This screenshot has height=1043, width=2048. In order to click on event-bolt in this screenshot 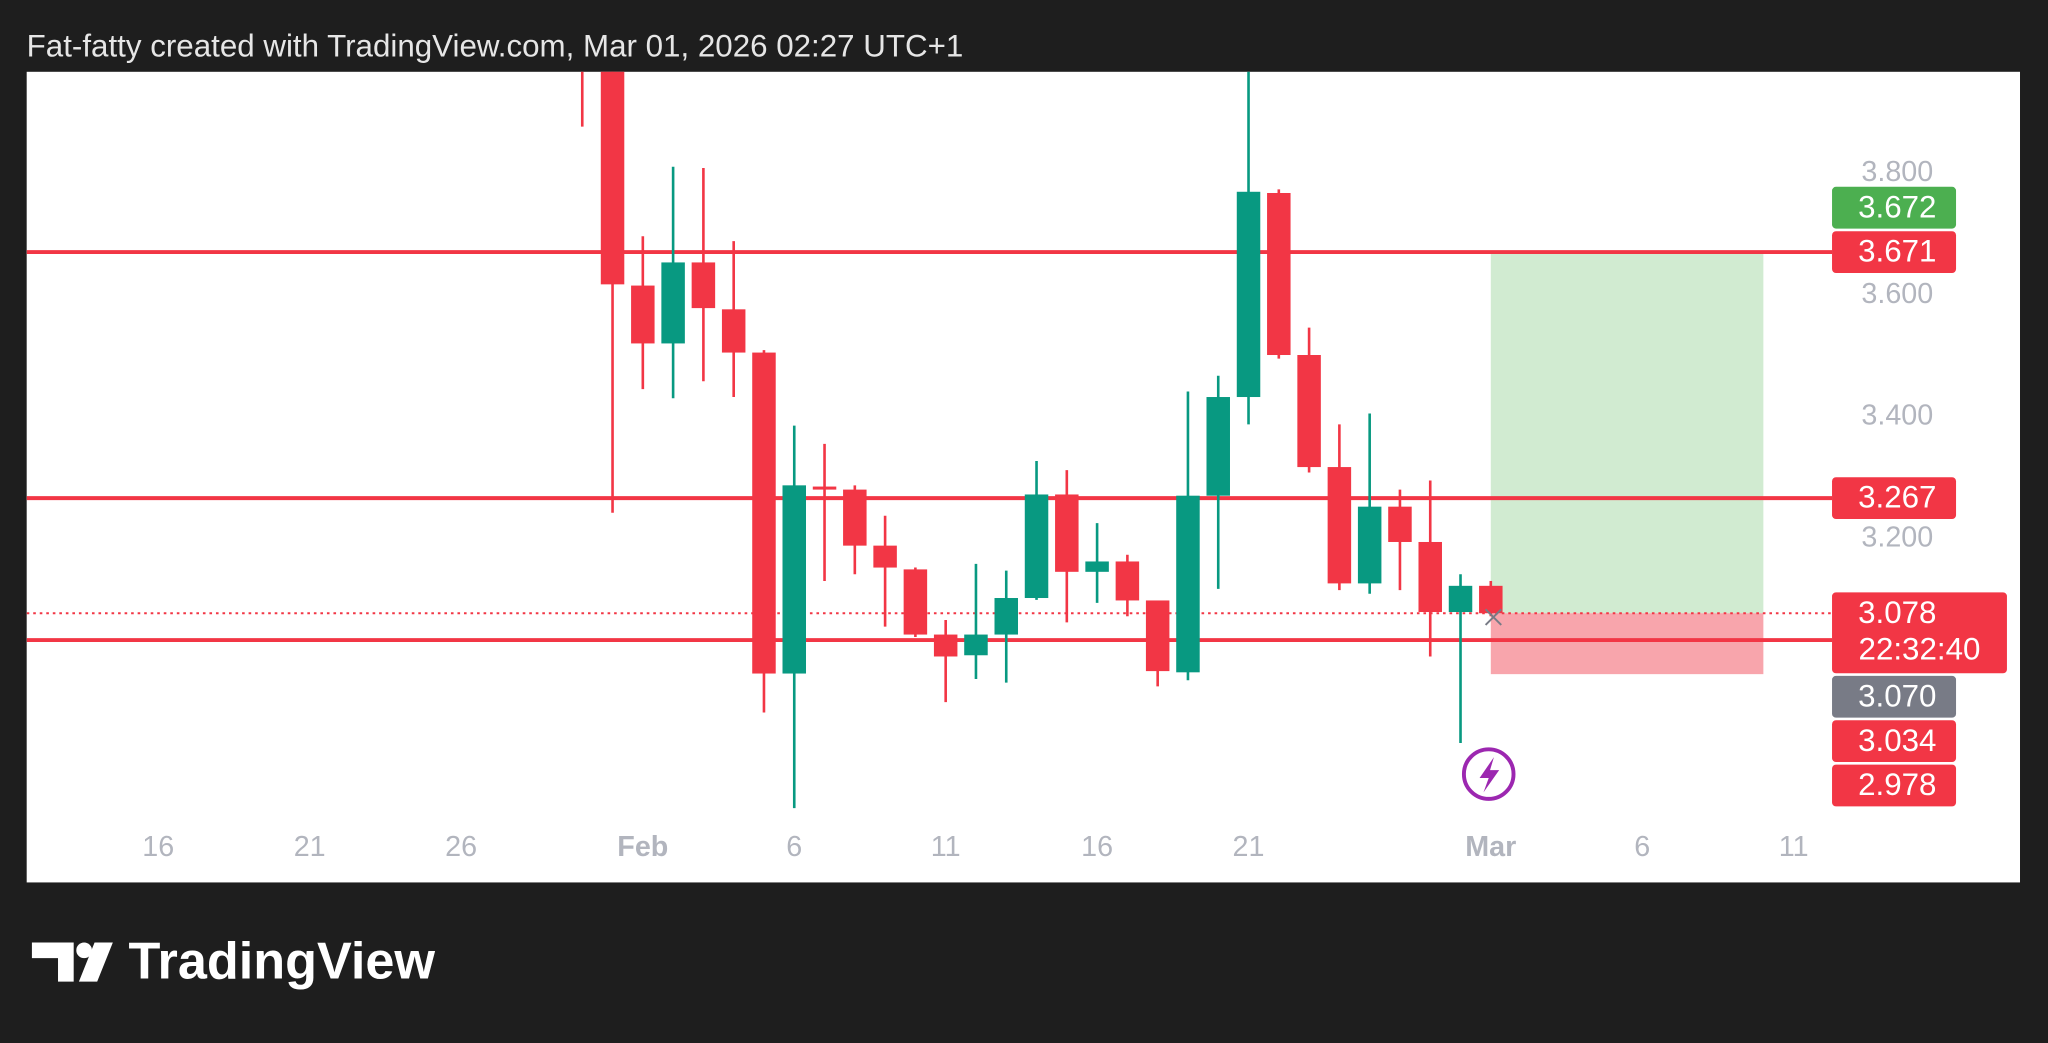, I will do `click(1489, 775)`.